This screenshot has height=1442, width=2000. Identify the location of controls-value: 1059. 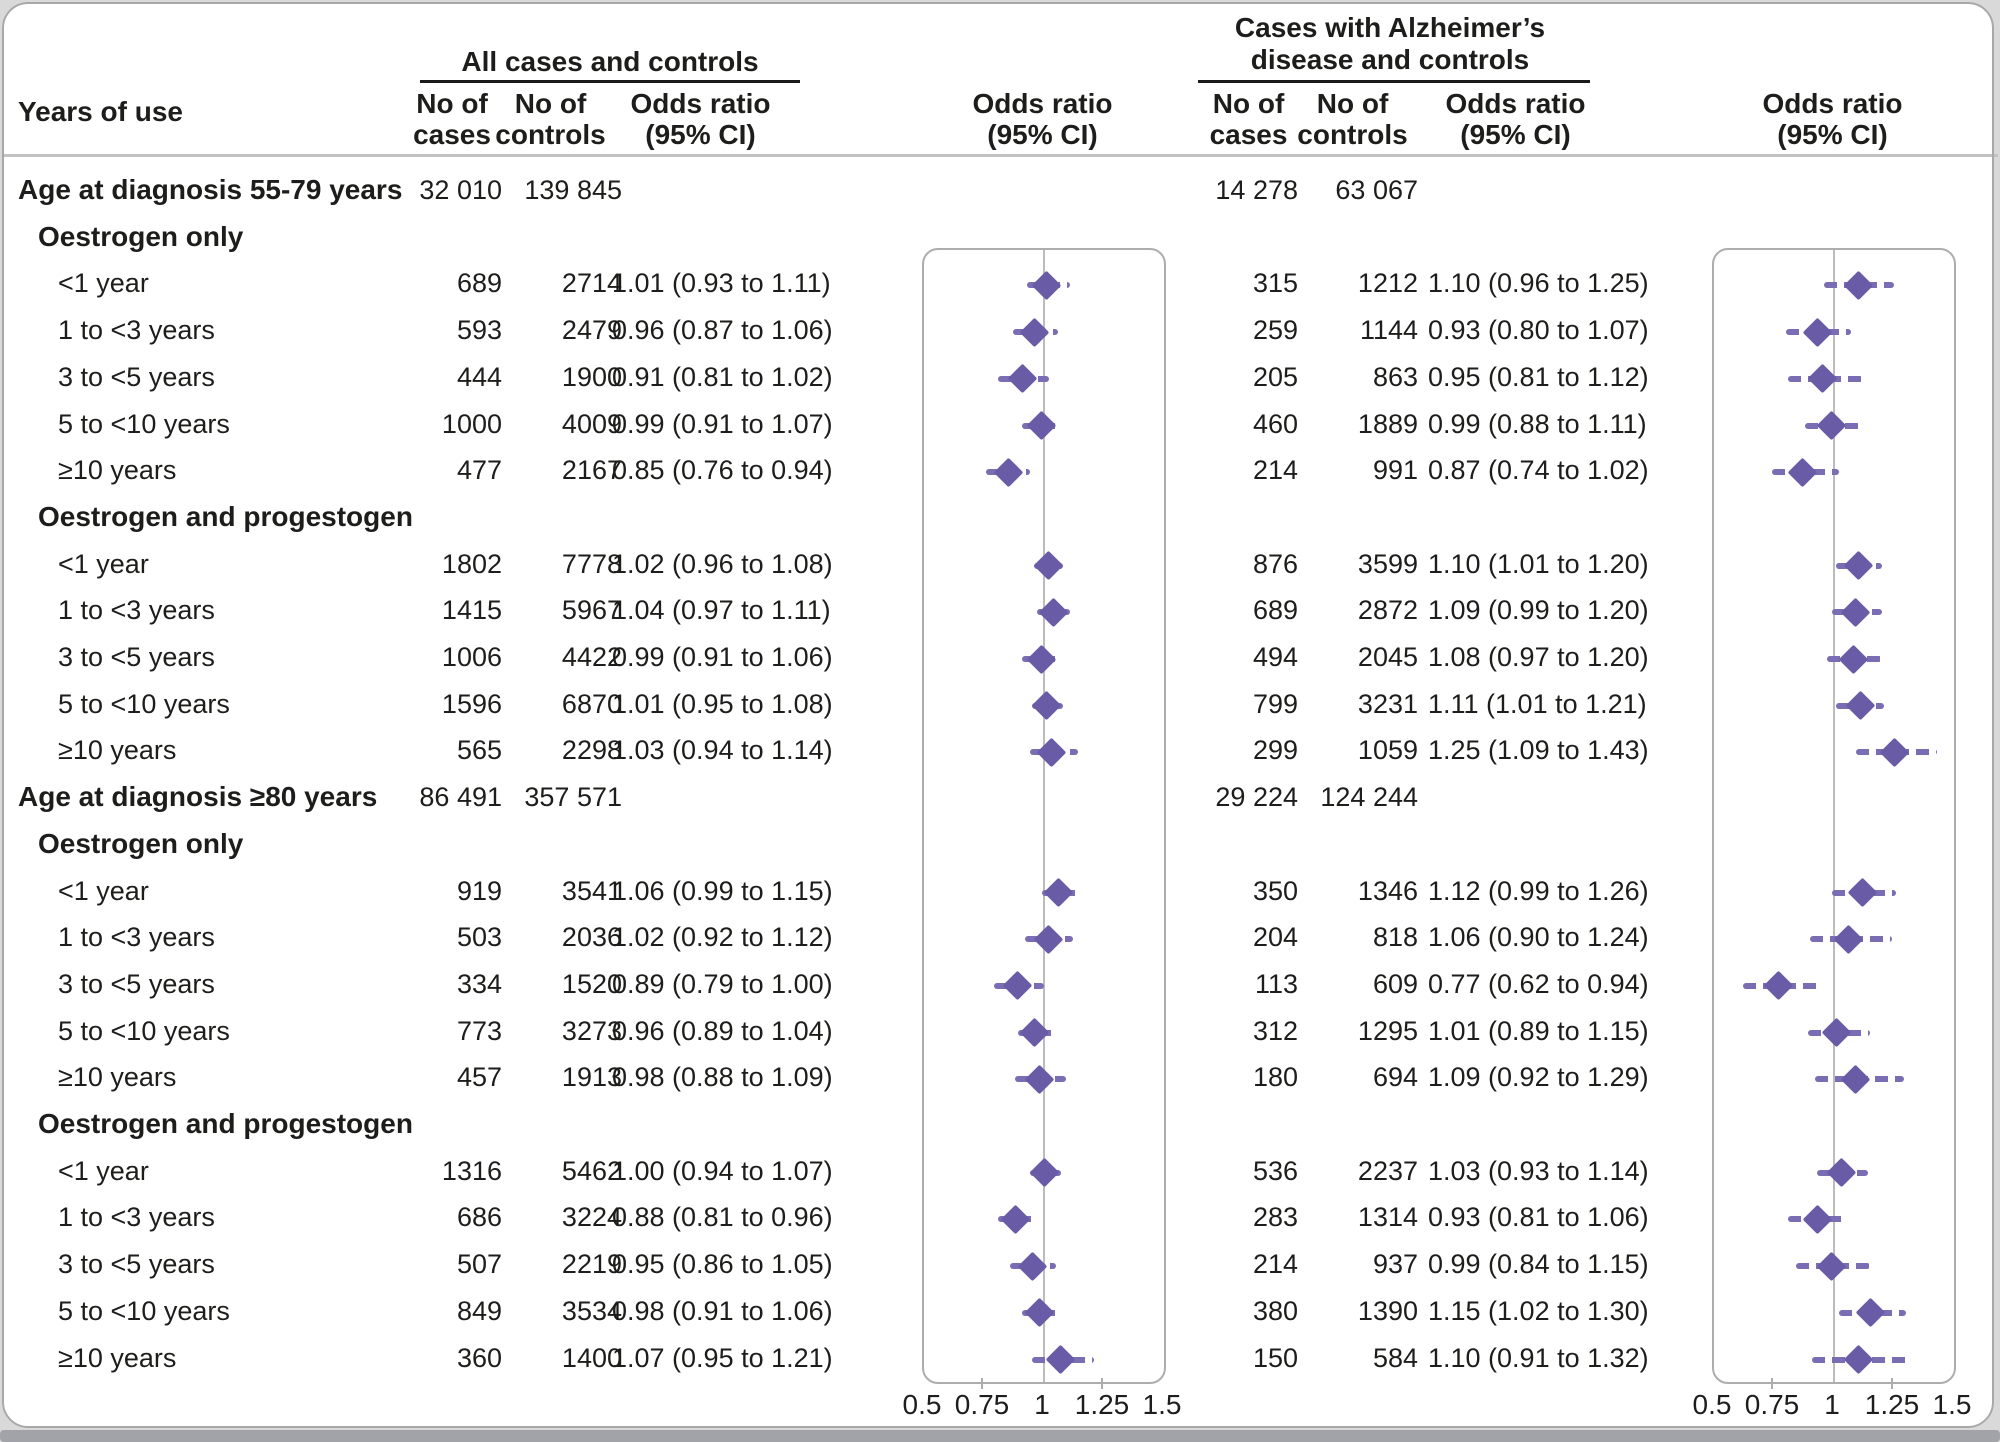
(1387, 750).